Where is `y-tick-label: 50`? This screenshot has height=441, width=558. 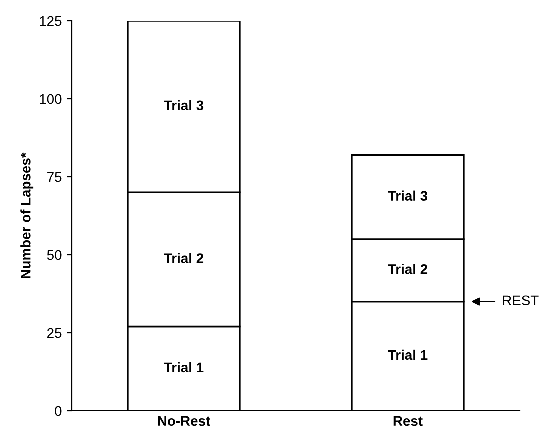 y-tick-label: 50 is located at coordinates (54, 255).